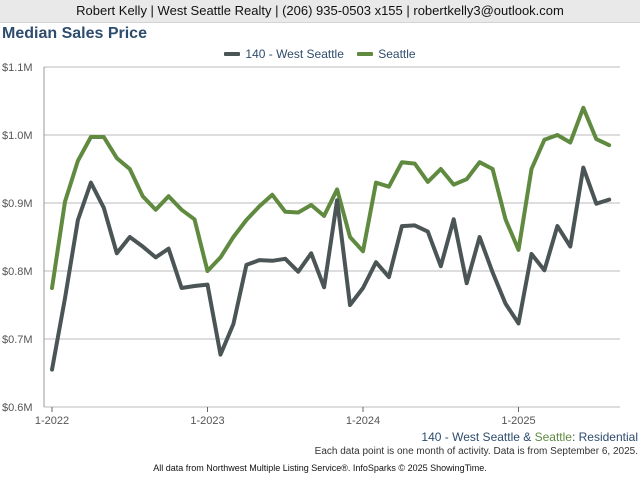 The image size is (640, 480). Describe the element at coordinates (17, 340) in the screenshot. I see `y-tick-label: $0.7M` at that location.